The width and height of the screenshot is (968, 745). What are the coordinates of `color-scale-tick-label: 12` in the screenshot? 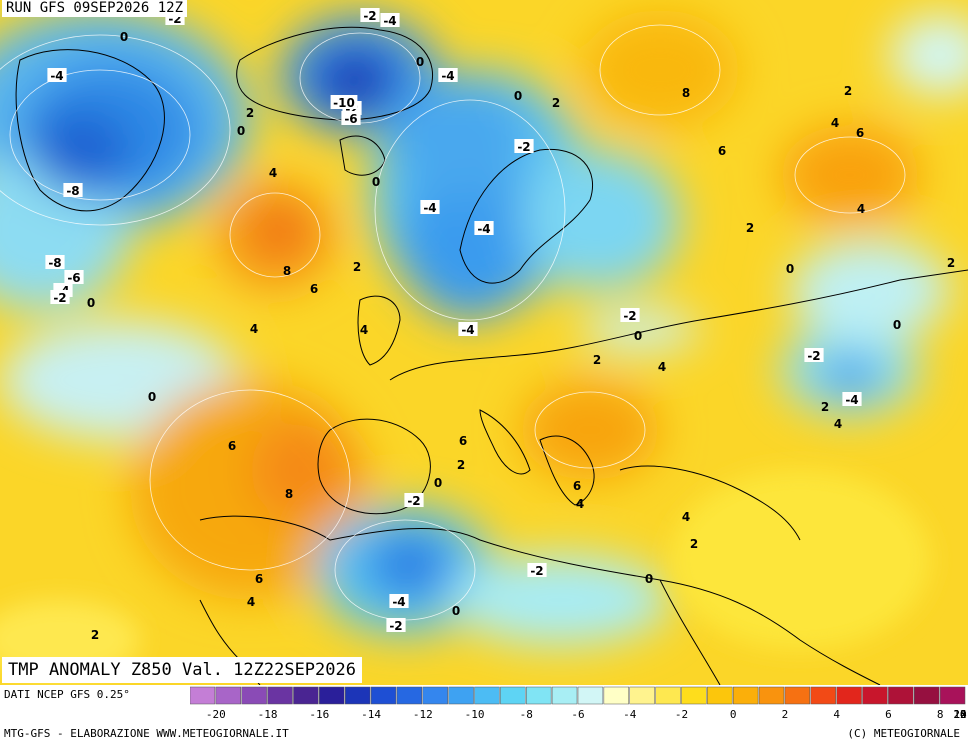 It's located at (960, 714).